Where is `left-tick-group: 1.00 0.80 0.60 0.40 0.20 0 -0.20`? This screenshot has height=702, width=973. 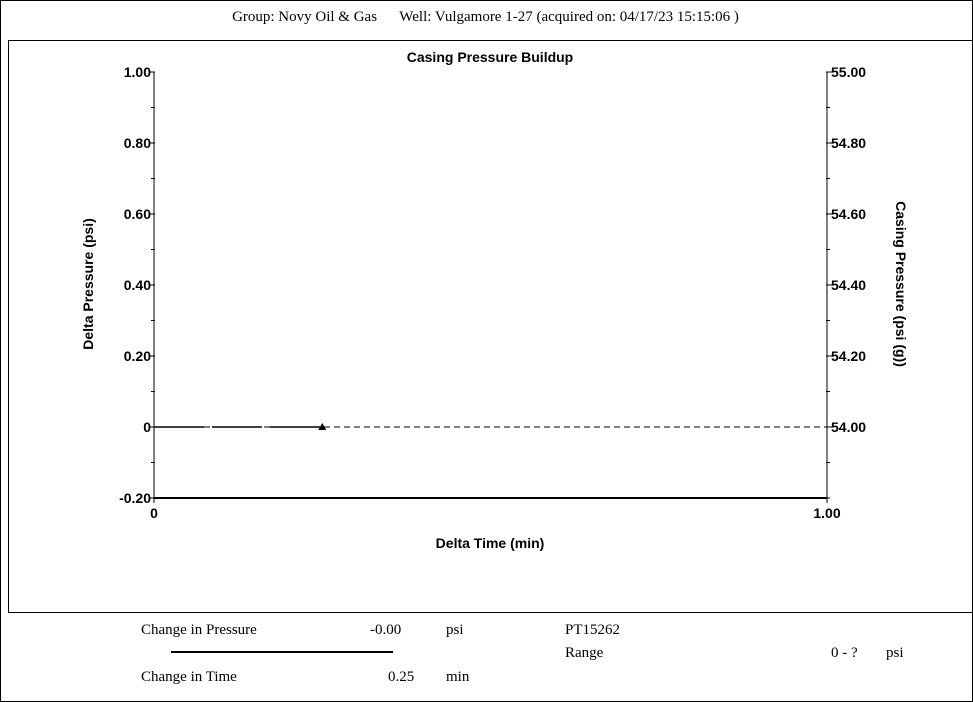 left-tick-group: 1.00 0.80 0.60 0.40 0.20 0 -0.20 is located at coordinates (137, 285).